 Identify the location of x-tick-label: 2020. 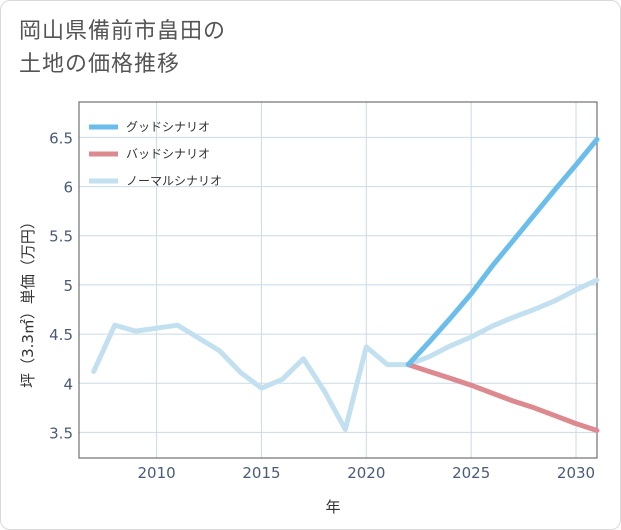
(366, 473).